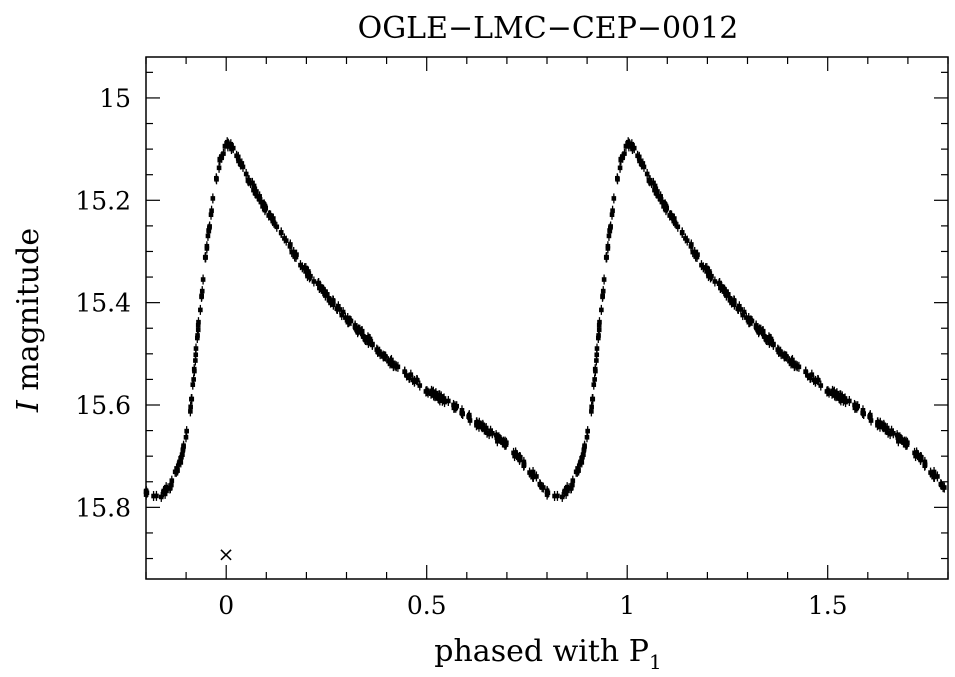 The image size is (955, 677). Describe the element at coordinates (627, 605) in the screenshot. I see `x-tick-label: 1` at that location.